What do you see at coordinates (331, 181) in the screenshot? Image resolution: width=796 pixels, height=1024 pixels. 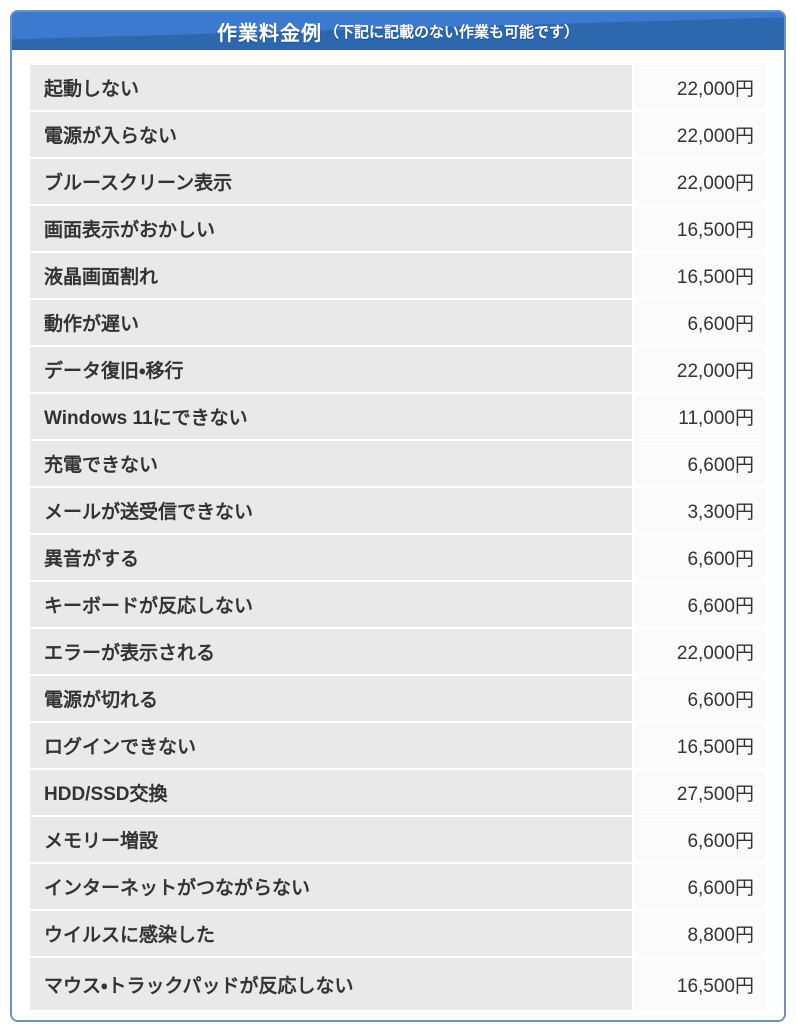 I see `row-label: ブルースクリーン表示` at bounding box center [331, 181].